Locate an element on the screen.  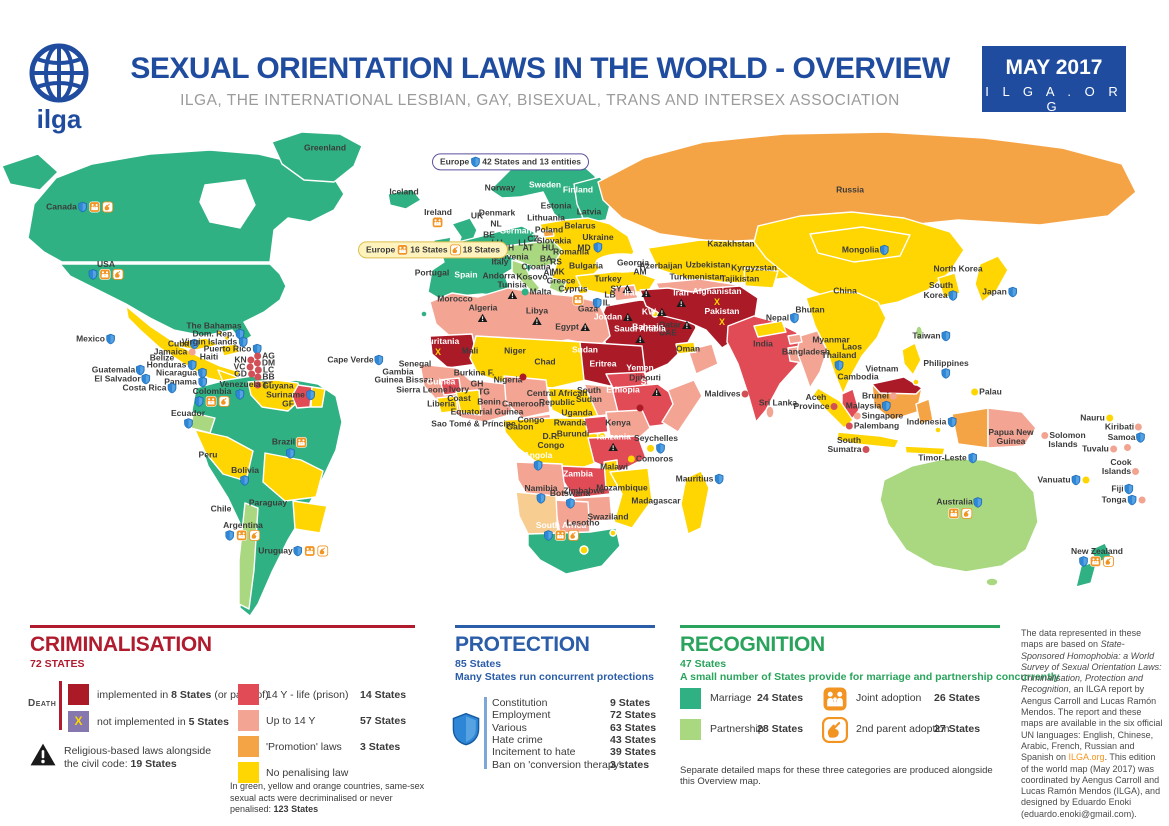
swatch-yellow is located at coordinates (248, 772).